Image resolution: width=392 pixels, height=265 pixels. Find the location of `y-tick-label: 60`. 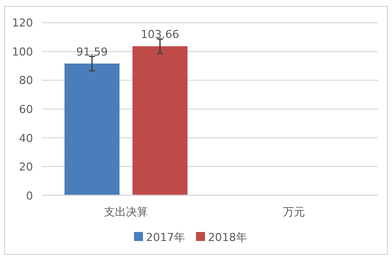

y-tick-label: 60 is located at coordinates (26, 109).